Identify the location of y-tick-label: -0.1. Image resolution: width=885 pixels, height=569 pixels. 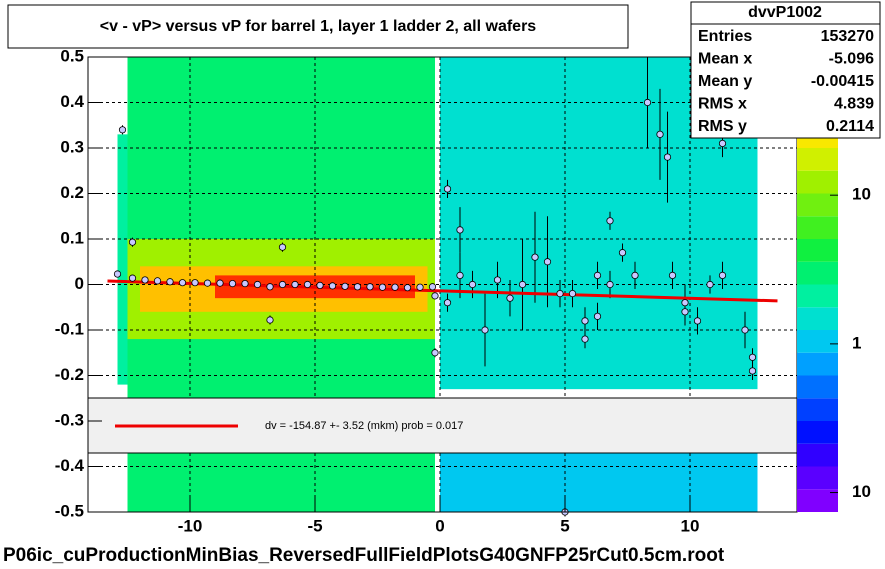
(69, 328).